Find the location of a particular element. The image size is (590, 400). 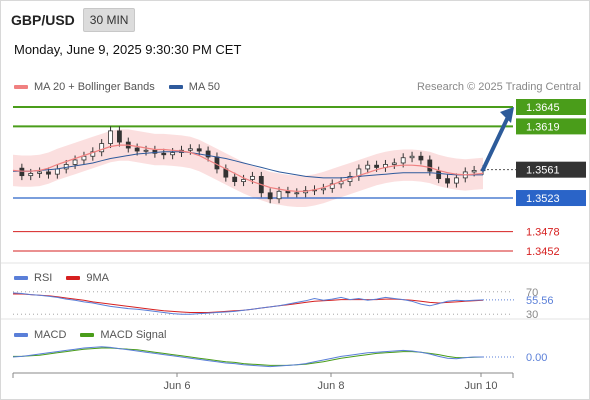

ma50-legend-label: MA 50 is located at coordinates (204, 87).